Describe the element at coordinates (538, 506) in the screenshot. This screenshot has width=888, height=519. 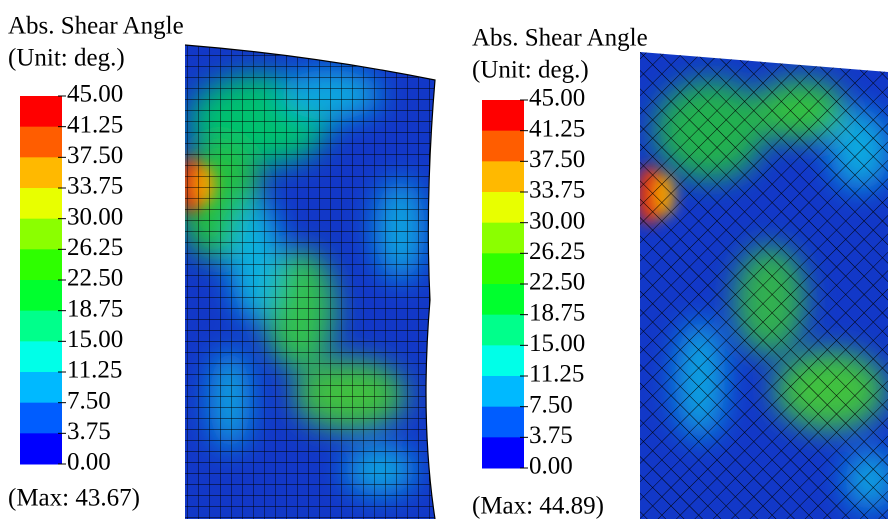
I see `max-label: (Max: 44.89)` at that location.